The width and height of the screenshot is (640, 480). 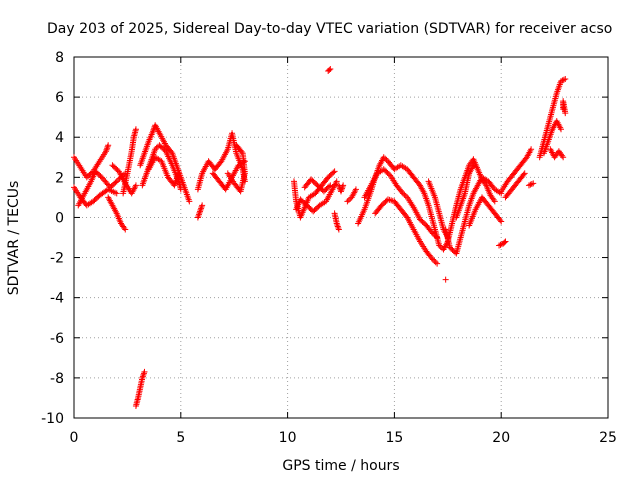 What do you see at coordinates (57, 339) in the screenshot?
I see `y-tick-label: -6` at bounding box center [57, 339].